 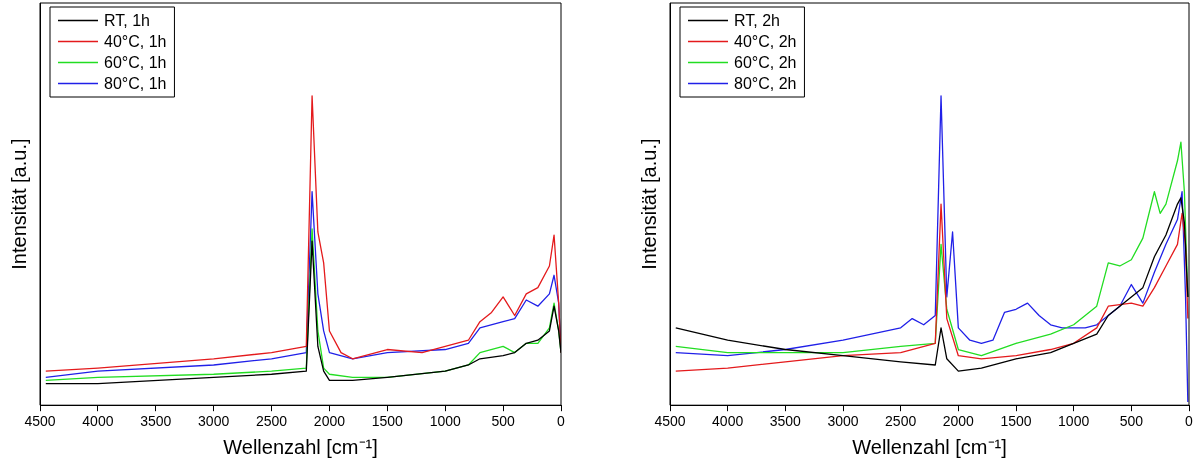 I want to click on legend-label: 60°C, 2h, so click(x=765, y=62).